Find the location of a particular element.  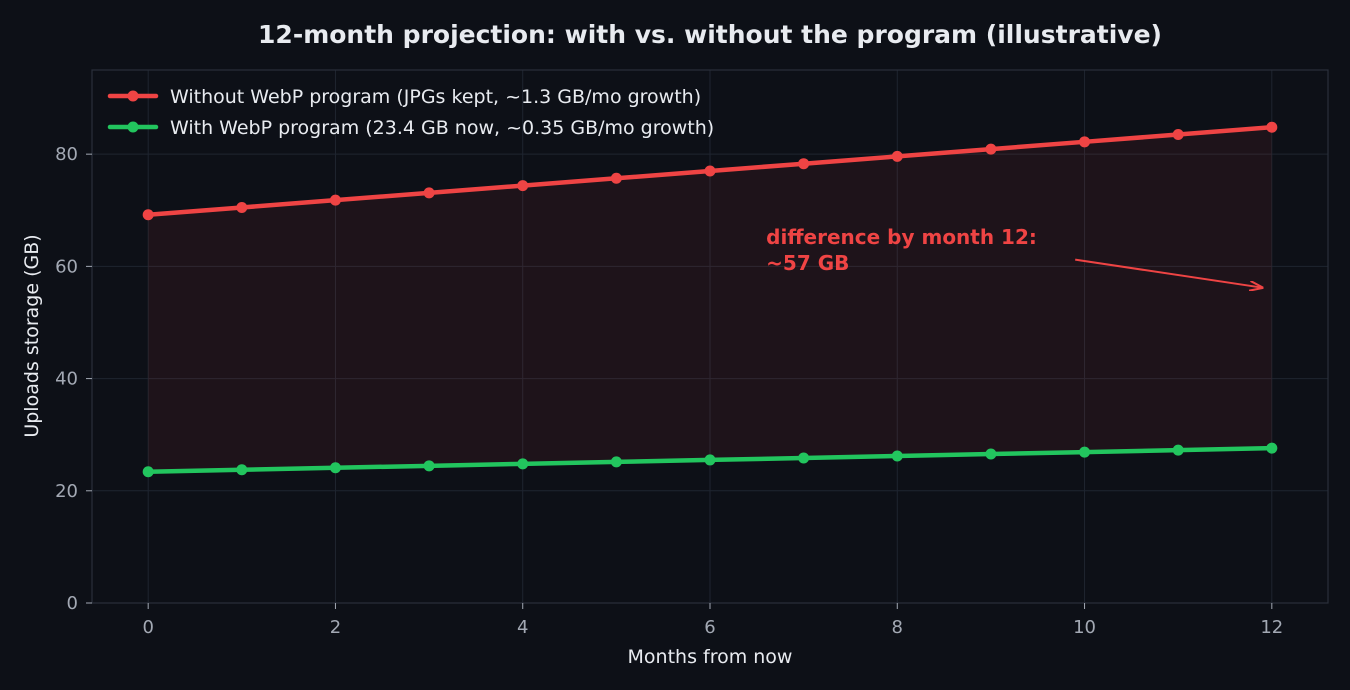

x-tick-label: 8 is located at coordinates (897, 627).